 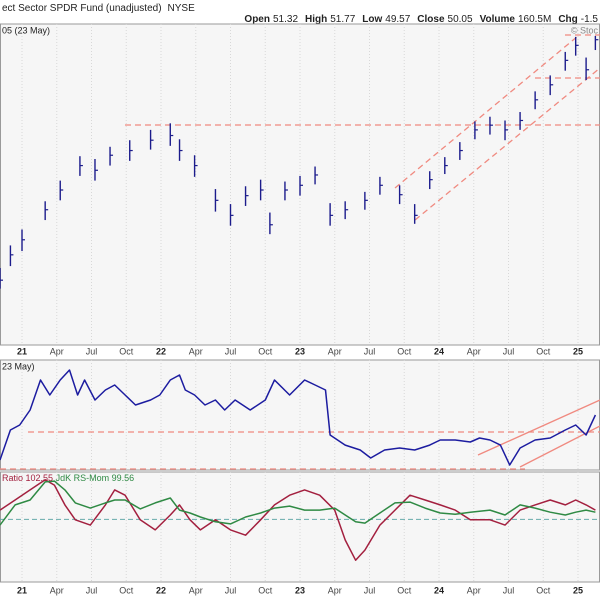 What do you see at coordinates (12, 478) in the screenshot?
I see `legend-ratio-name: Ratio` at bounding box center [12, 478].